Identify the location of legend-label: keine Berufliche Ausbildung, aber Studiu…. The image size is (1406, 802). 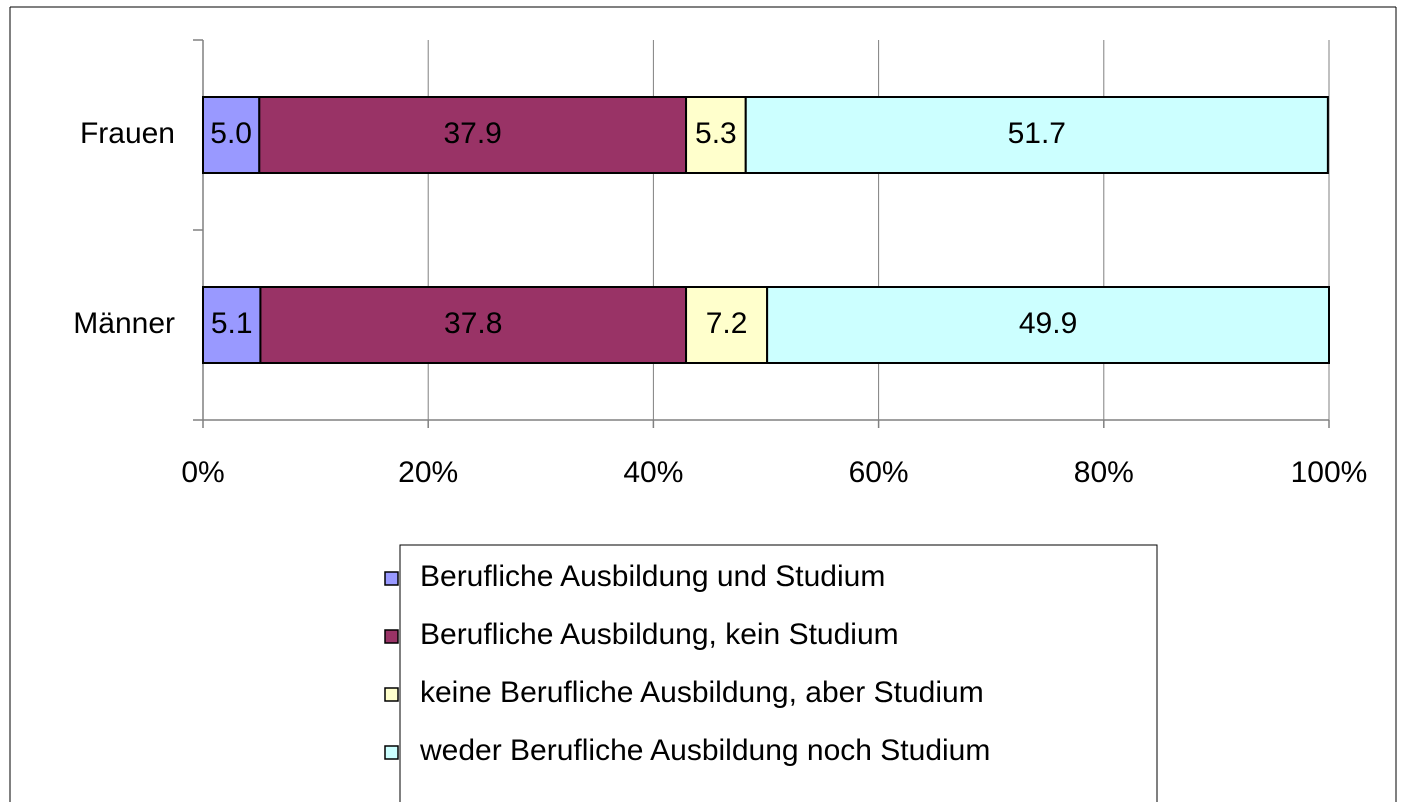
(702, 692).